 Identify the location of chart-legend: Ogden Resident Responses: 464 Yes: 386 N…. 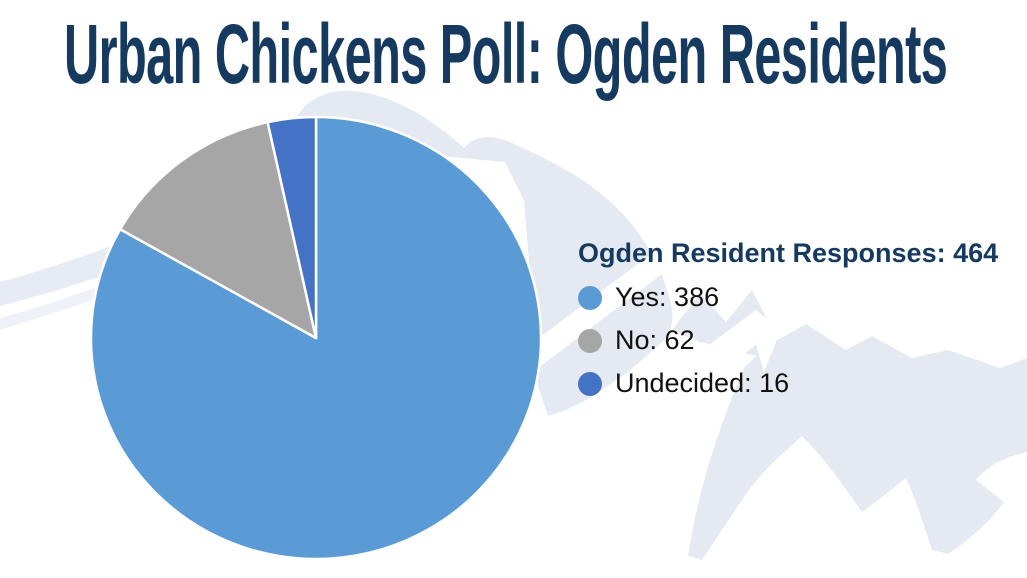
(793, 326).